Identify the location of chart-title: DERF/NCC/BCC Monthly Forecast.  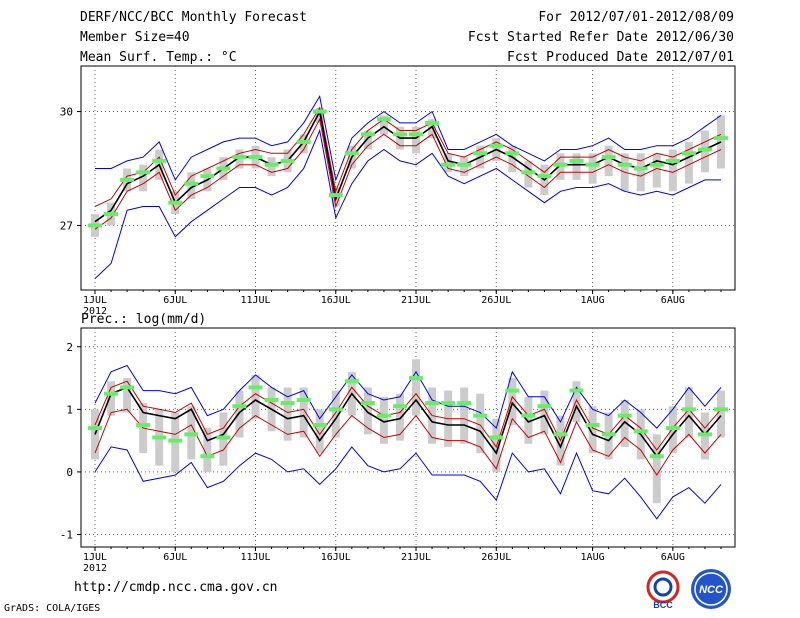
(193, 17).